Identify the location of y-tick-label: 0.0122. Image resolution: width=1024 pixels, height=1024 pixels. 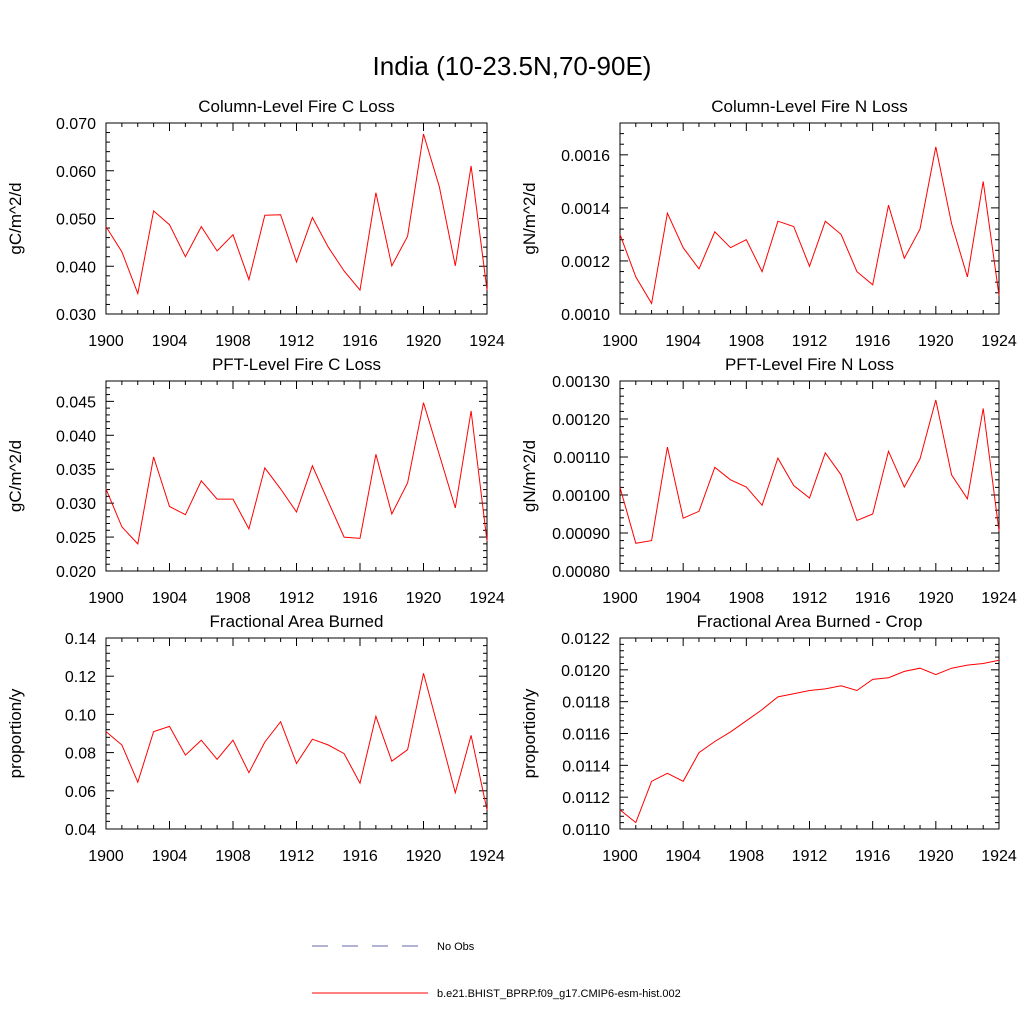
(585, 639).